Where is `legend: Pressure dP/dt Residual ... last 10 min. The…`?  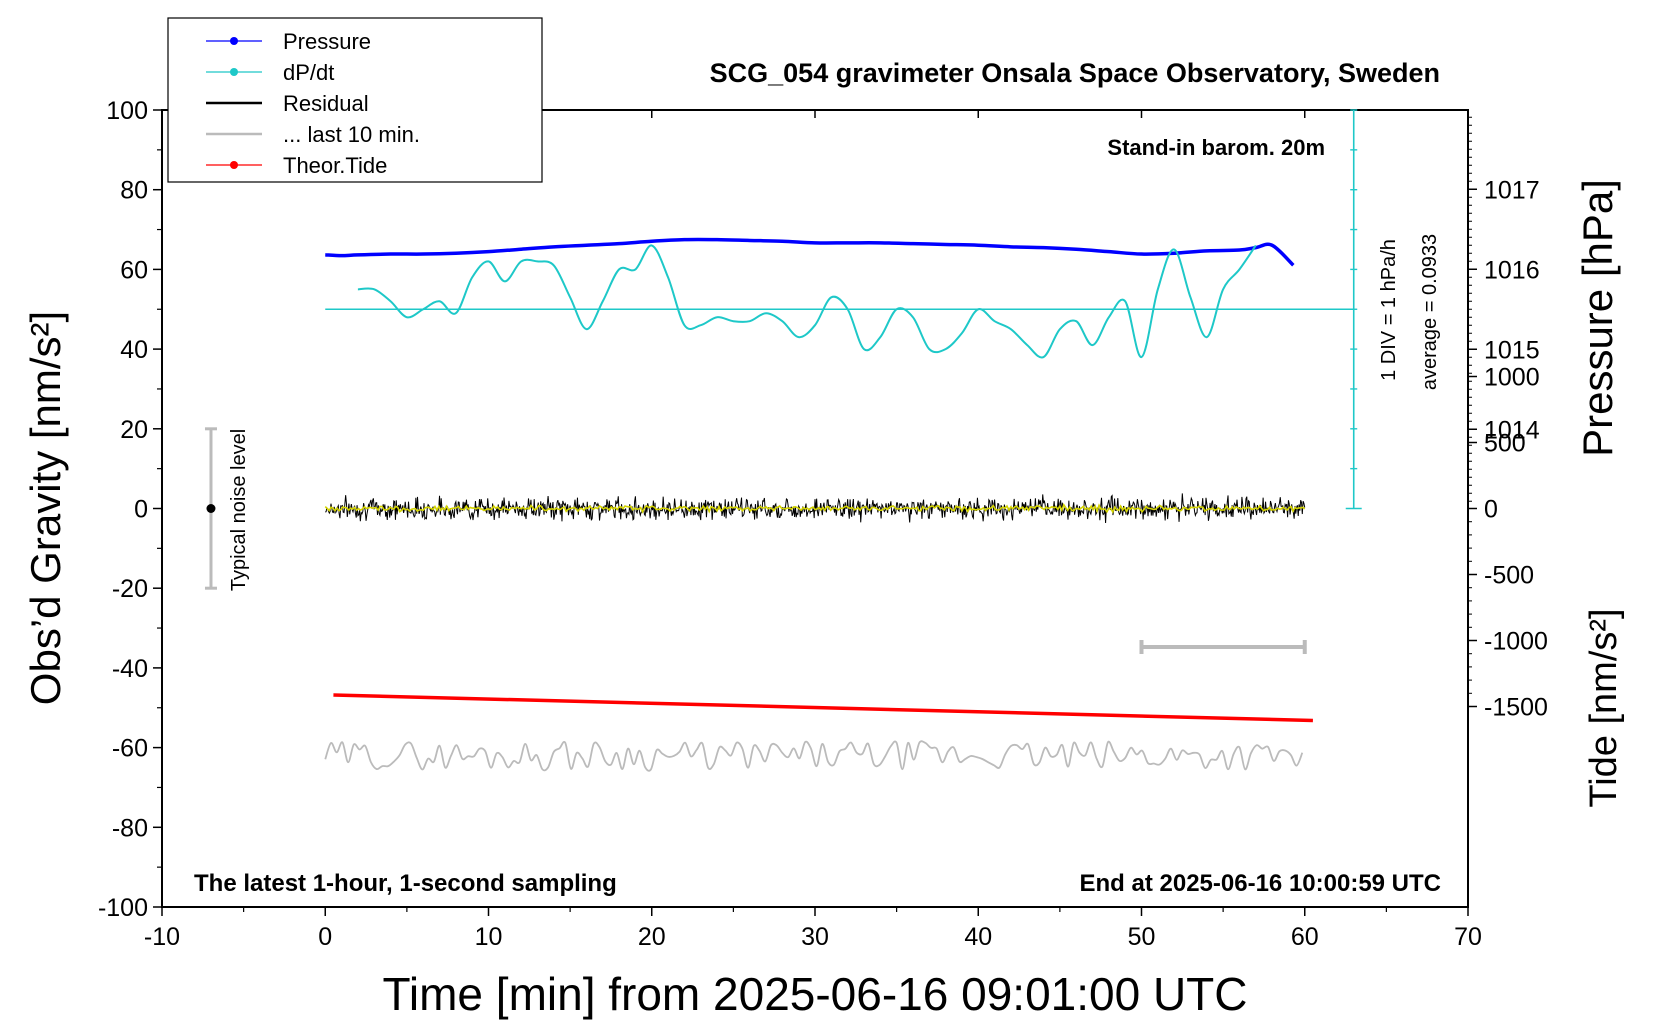
legend: Pressure dP/dt Residual ... last 10 min. The… is located at coordinates (355, 100).